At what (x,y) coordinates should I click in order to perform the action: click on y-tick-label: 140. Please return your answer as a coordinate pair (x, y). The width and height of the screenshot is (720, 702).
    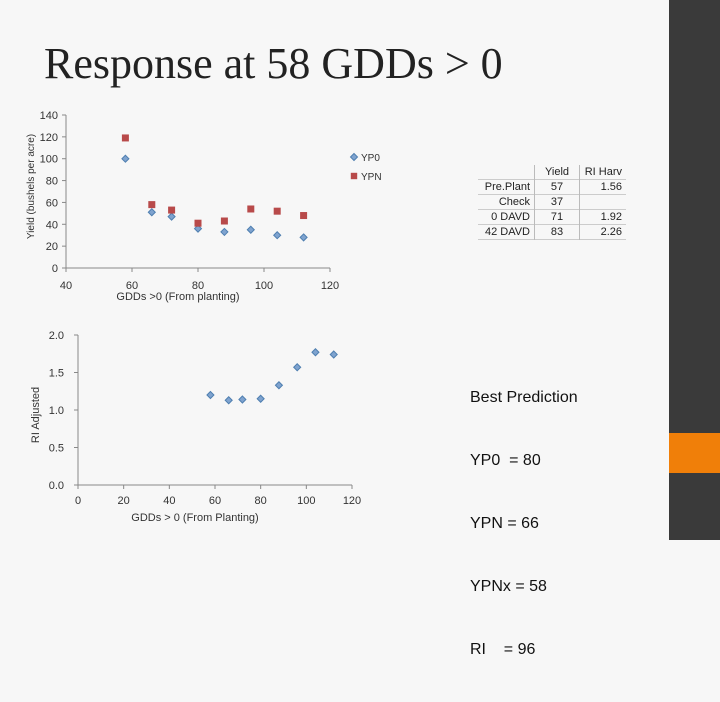
    Looking at the image, I should click on (49, 116).